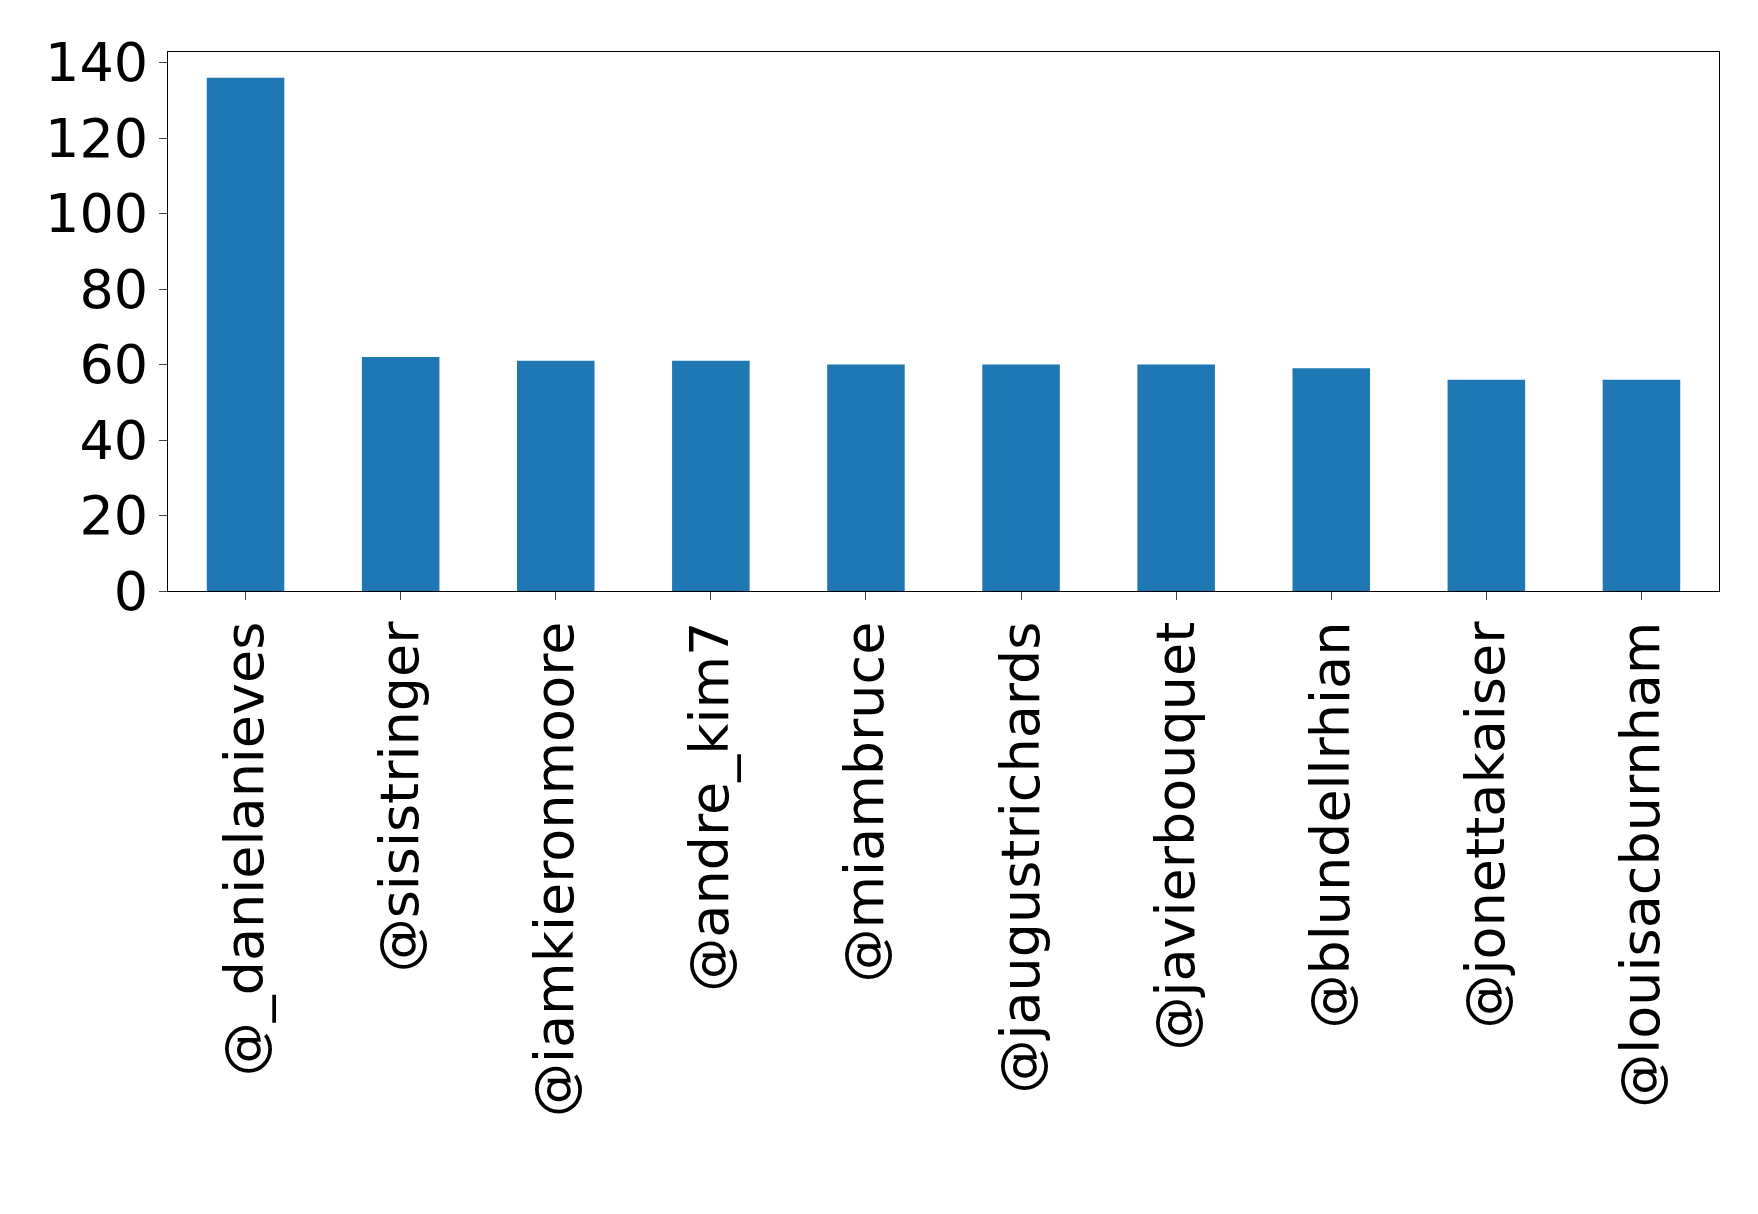  I want to click on y-tick-label: 20, so click(114, 516).